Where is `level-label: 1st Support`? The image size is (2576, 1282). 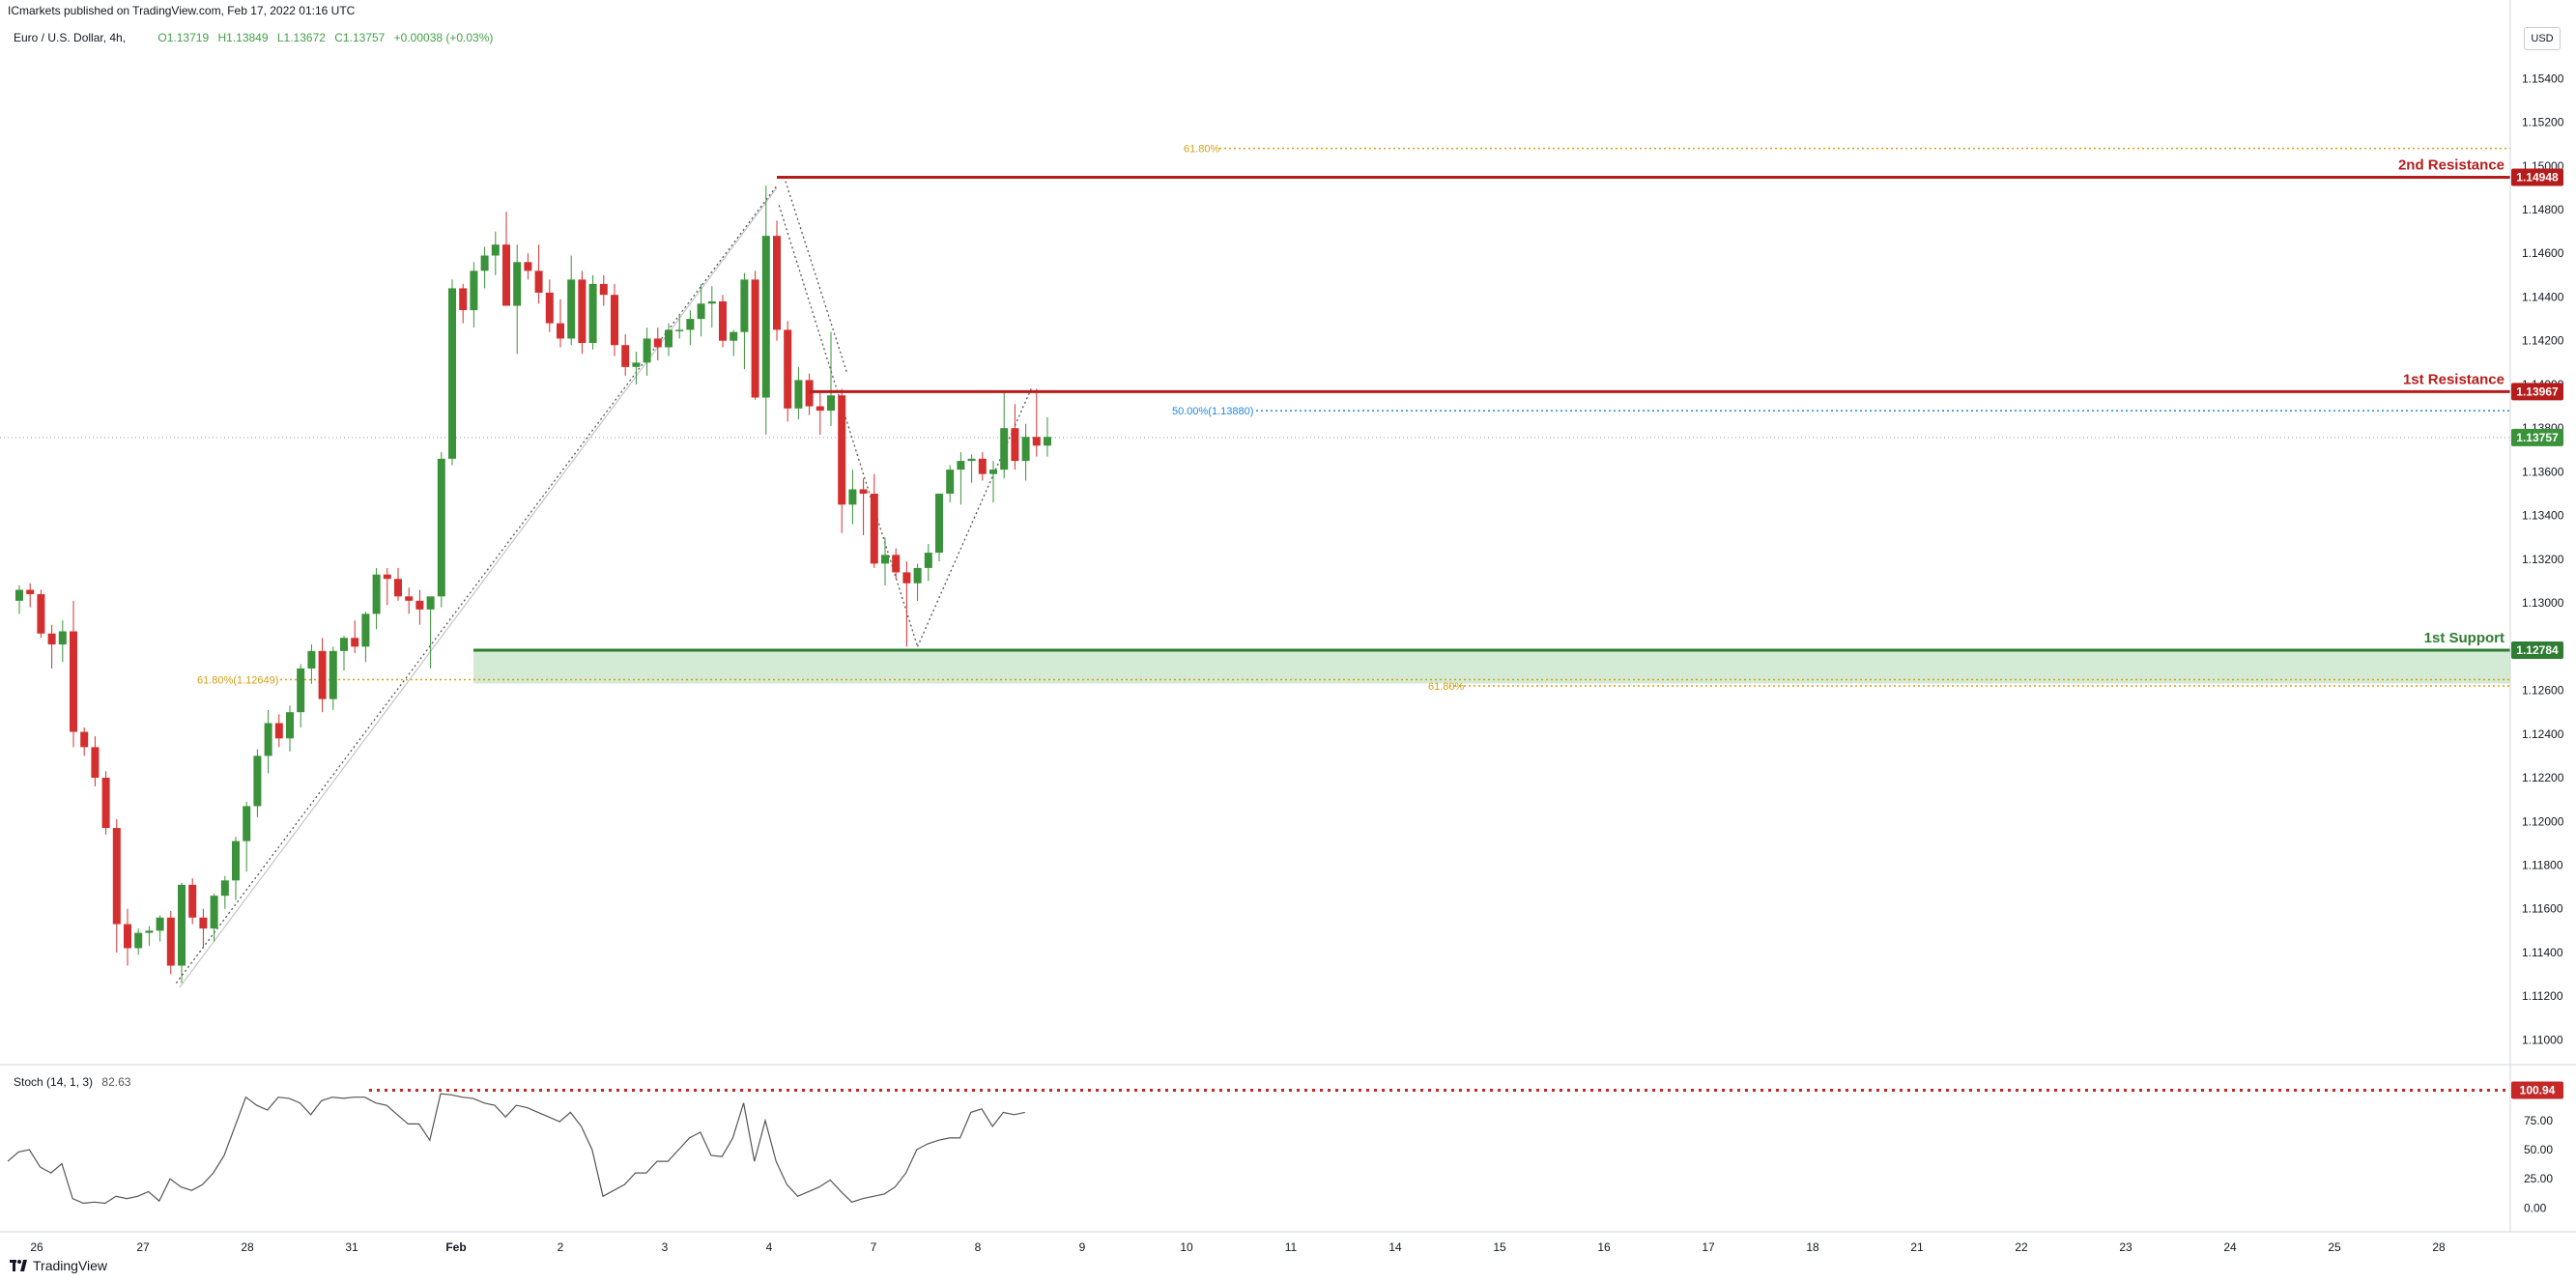
level-label: 1st Support is located at coordinates (2464, 638).